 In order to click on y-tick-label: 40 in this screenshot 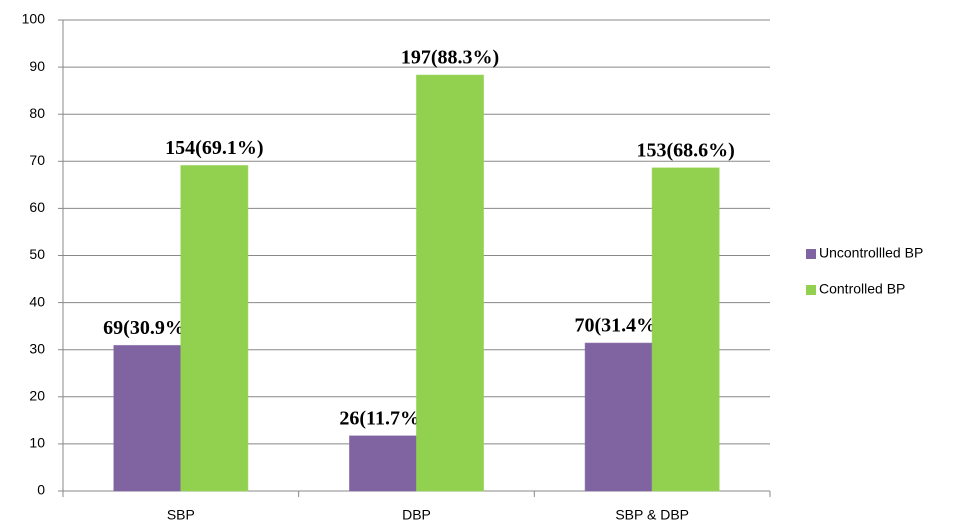, I will do `click(37, 301)`.